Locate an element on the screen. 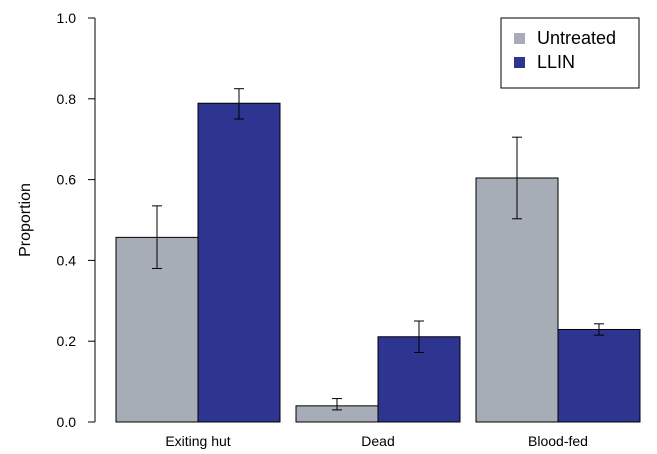 Image resolution: width=657 pixels, height=454 pixels. legend-swatch-llin is located at coordinates (519, 62).